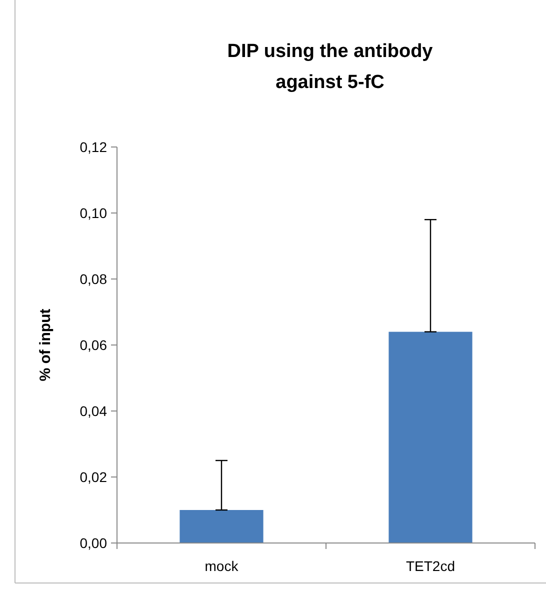 The width and height of the screenshot is (546, 590). Describe the element at coordinates (94, 146) in the screenshot. I see `y-tick-label: 0,12` at that location.